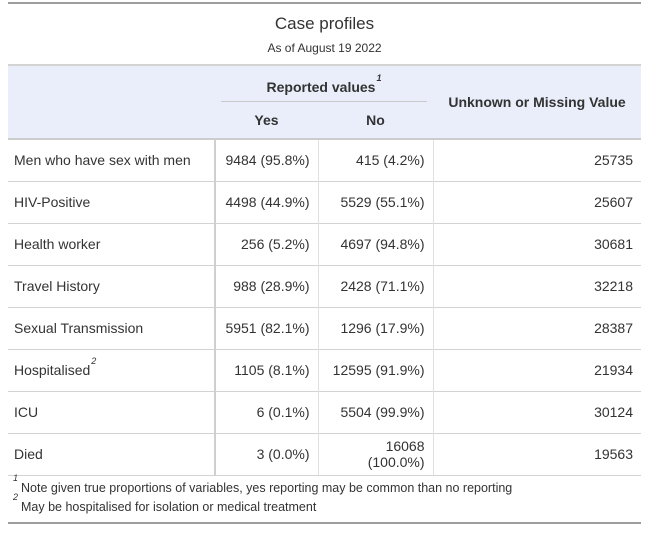 This screenshot has width=649, height=535. What do you see at coordinates (267, 327) in the screenshot?
I see `cell-yes: 5951 (82.1%)` at bounding box center [267, 327].